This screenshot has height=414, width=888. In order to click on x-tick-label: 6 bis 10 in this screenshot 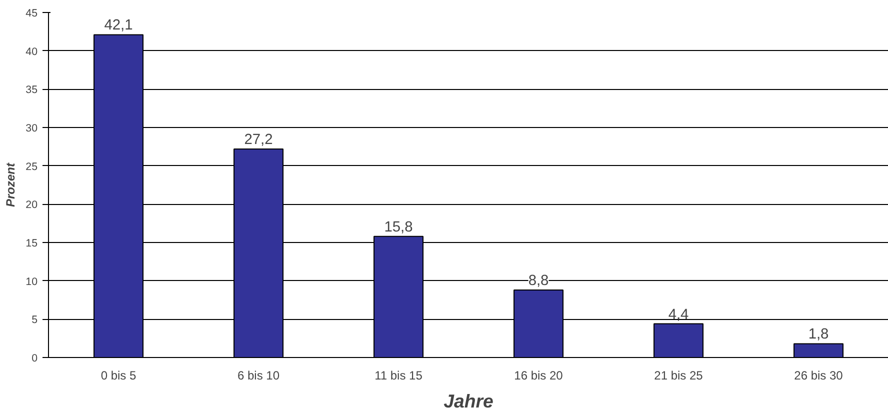, I will do `click(258, 375)`.